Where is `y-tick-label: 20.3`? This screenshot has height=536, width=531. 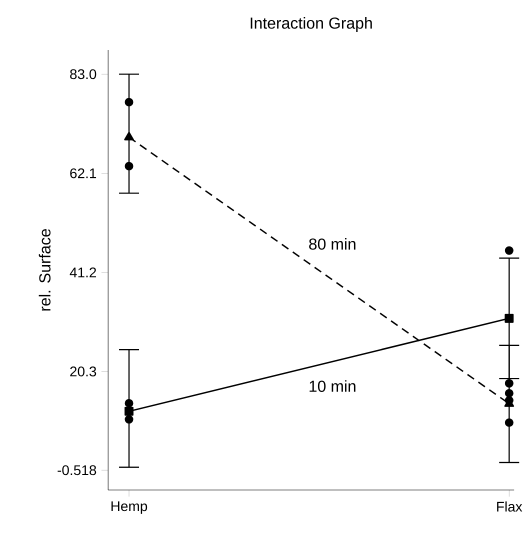
y-tick-label: 20.3 is located at coordinates (83, 371).